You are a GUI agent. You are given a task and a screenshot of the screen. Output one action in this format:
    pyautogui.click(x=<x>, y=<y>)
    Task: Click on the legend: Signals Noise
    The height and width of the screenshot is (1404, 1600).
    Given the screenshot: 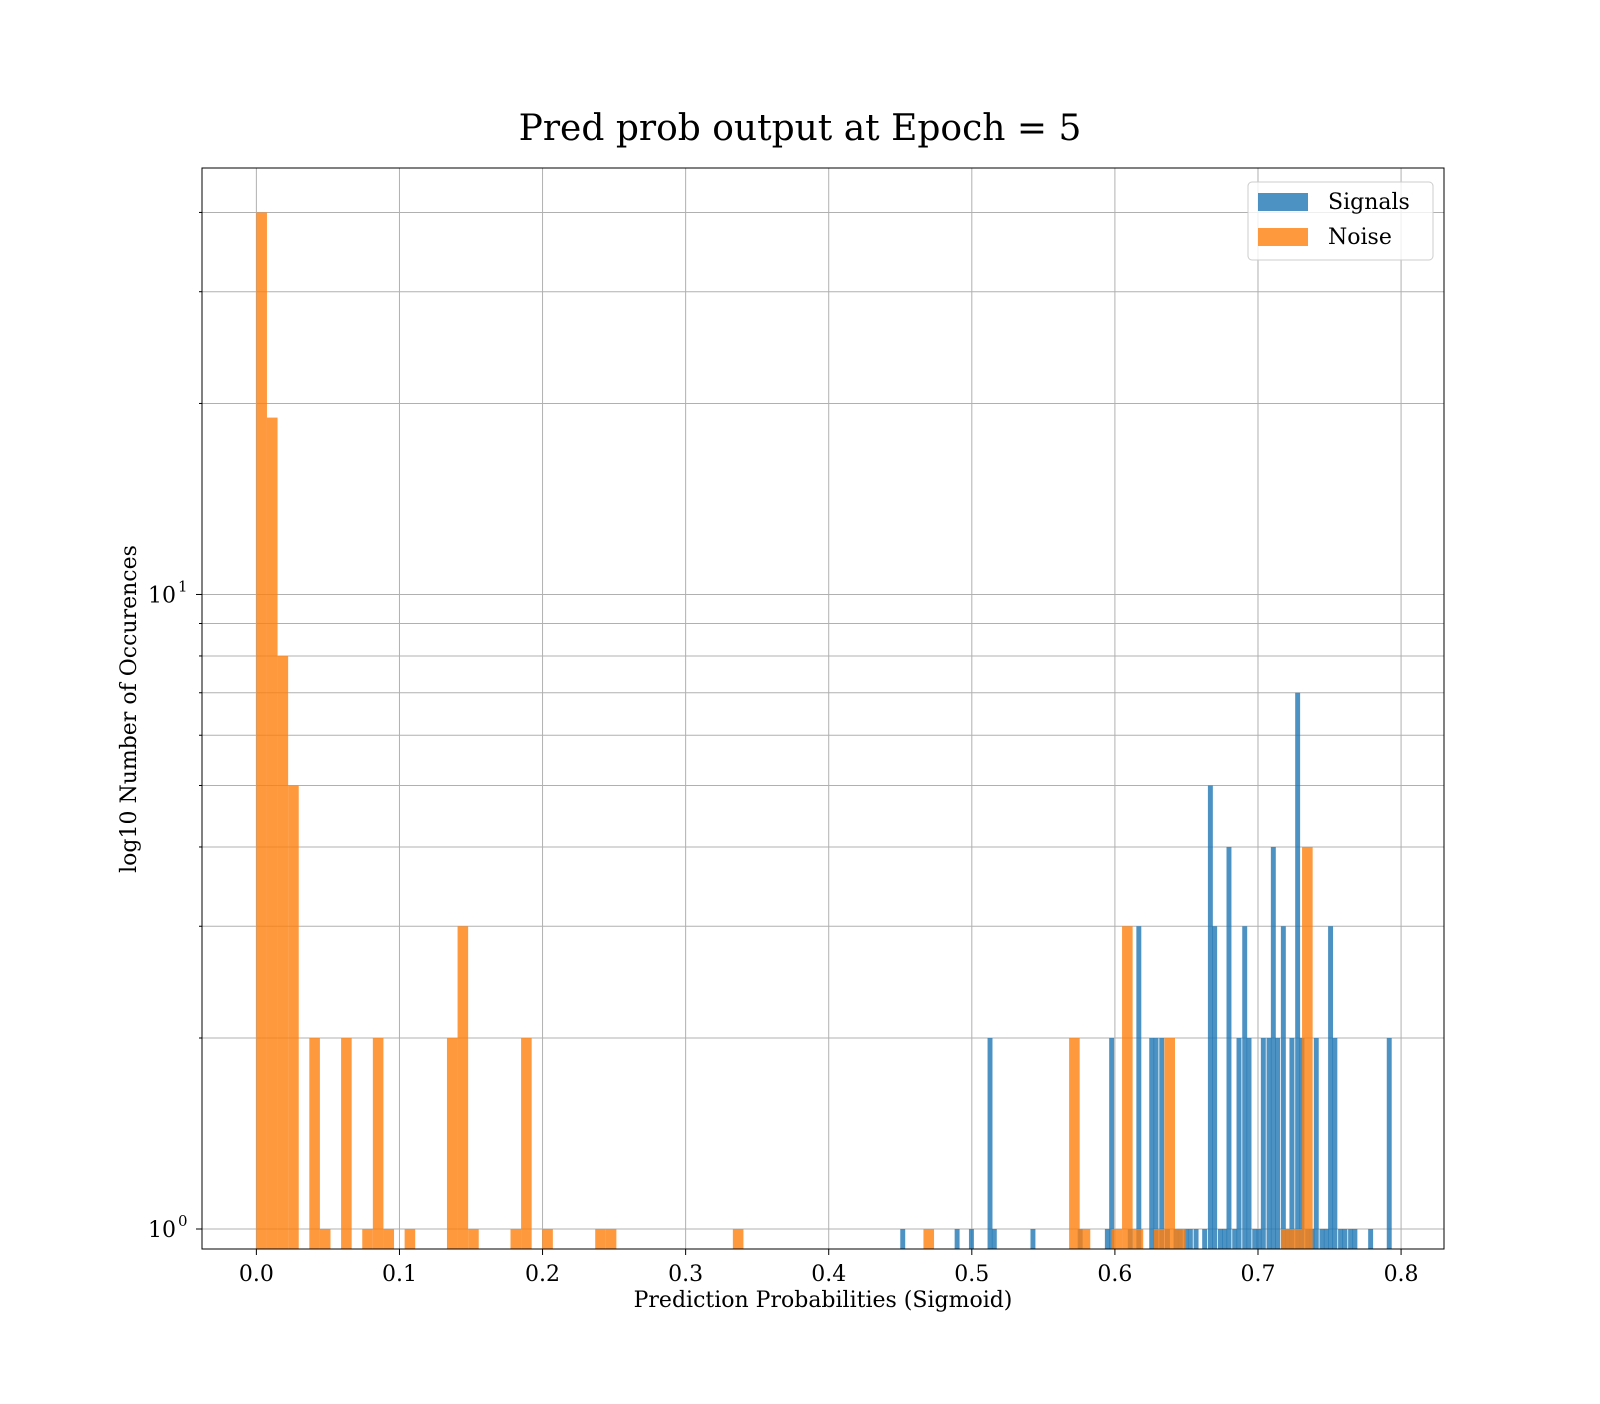 What is the action you would take?
    pyautogui.click(x=1340, y=221)
    